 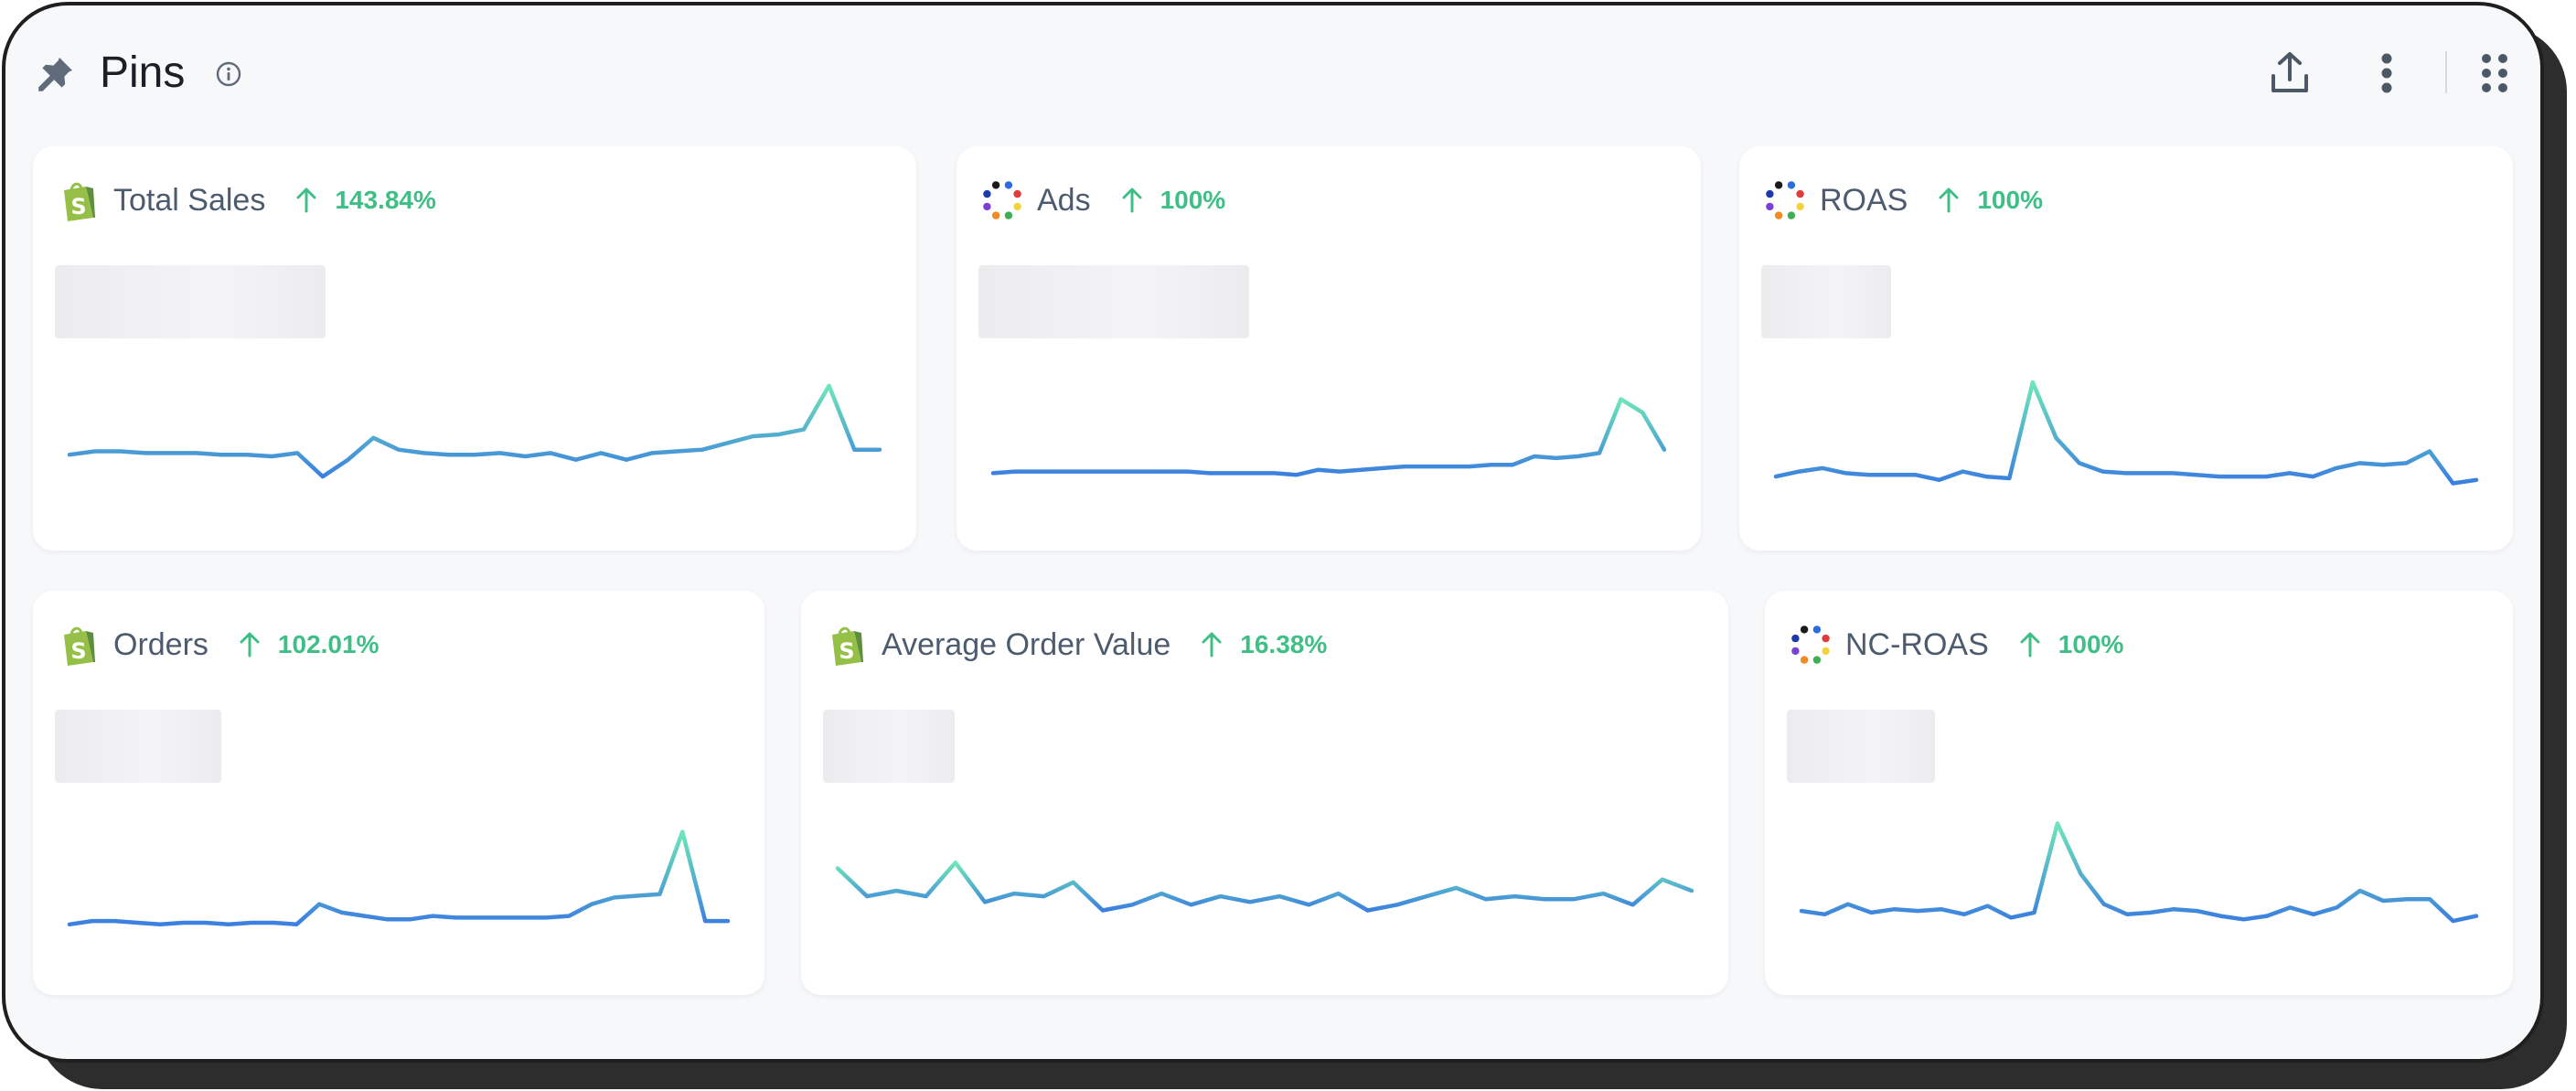 What do you see at coordinates (1272, 74) in the screenshot?
I see `panel-header: Pins` at bounding box center [1272, 74].